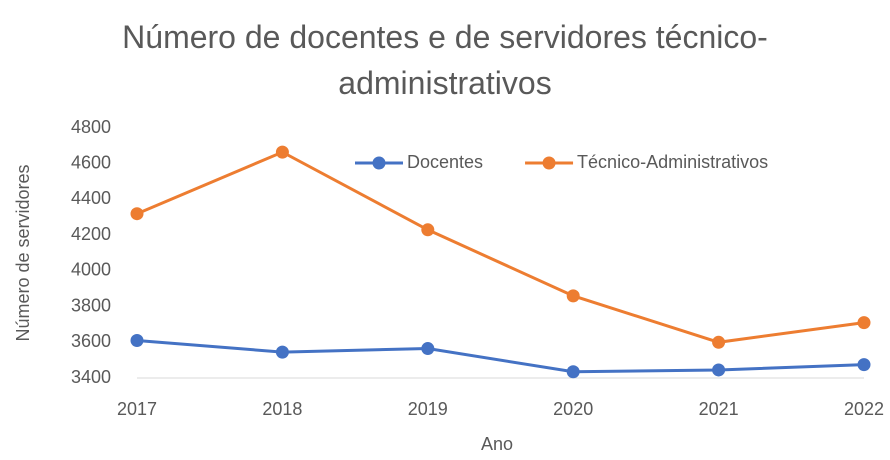  I want to click on y-tick-label: 4800, so click(91, 127).